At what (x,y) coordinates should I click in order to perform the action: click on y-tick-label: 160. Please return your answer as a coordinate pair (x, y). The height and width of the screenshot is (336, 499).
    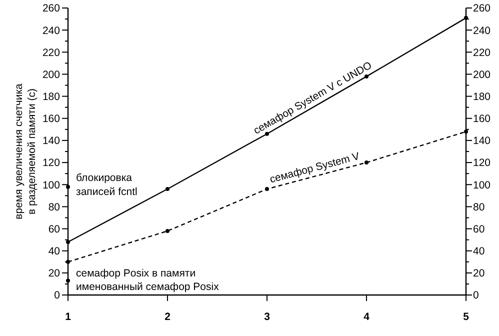
    Looking at the image, I should click on (51, 119).